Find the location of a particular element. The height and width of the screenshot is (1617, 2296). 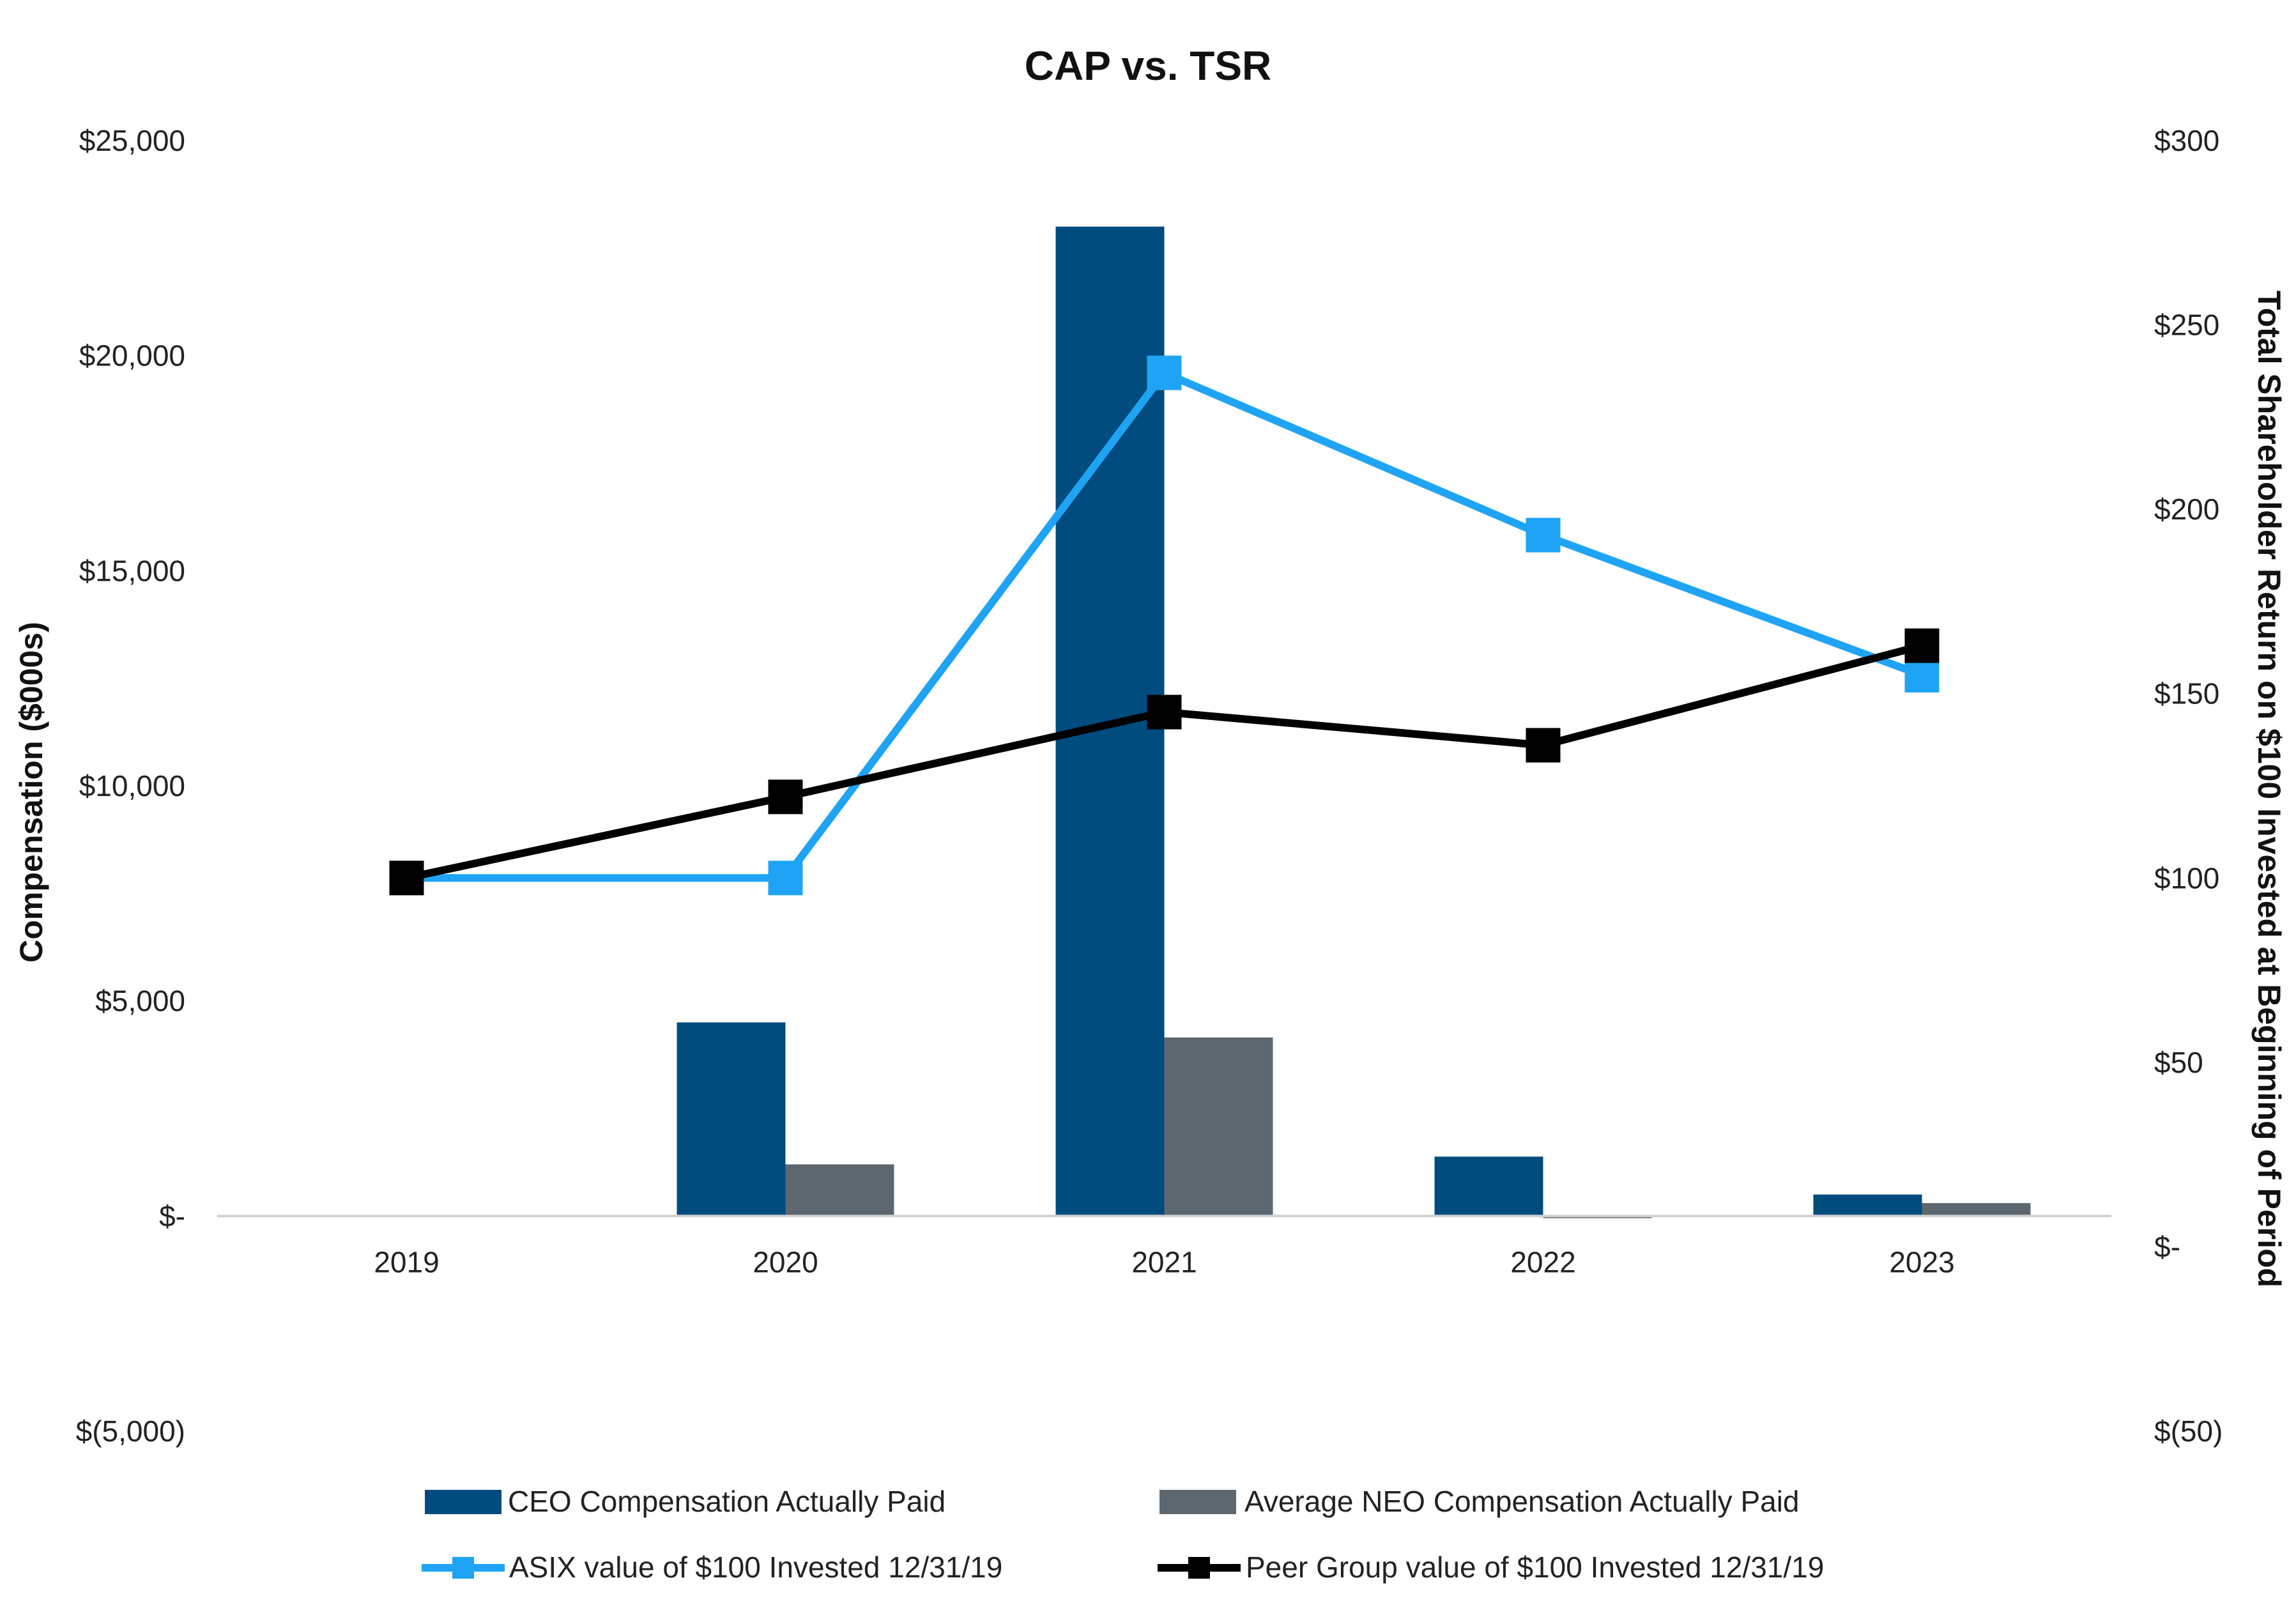

chart-title: CAP vs. TSR is located at coordinates (1148, 66).